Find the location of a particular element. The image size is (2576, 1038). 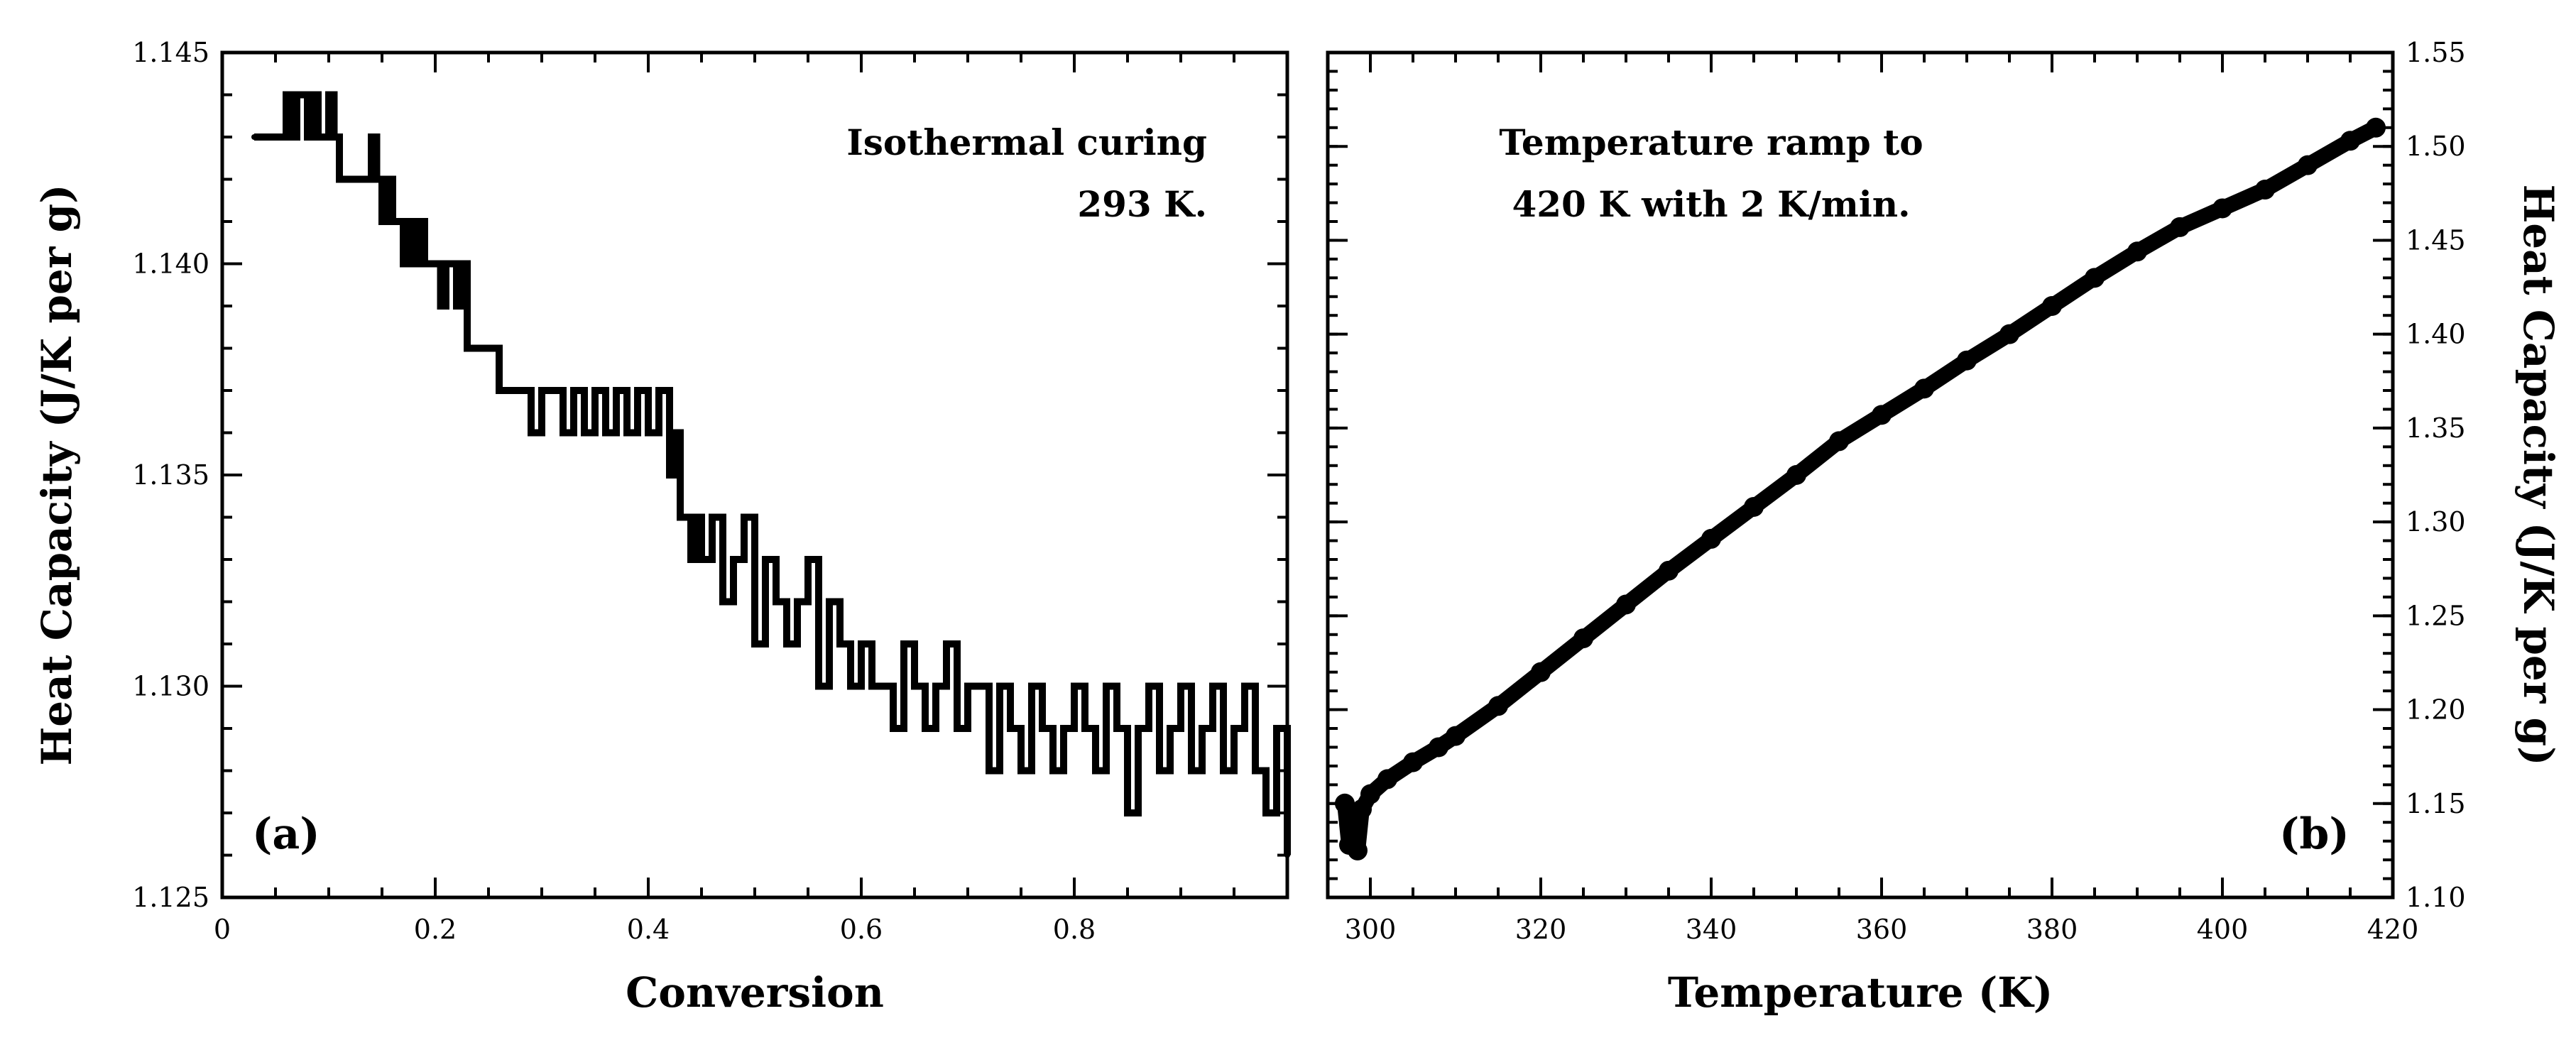

panel-a-y-tick-label: 1.145 is located at coordinates (170, 52).